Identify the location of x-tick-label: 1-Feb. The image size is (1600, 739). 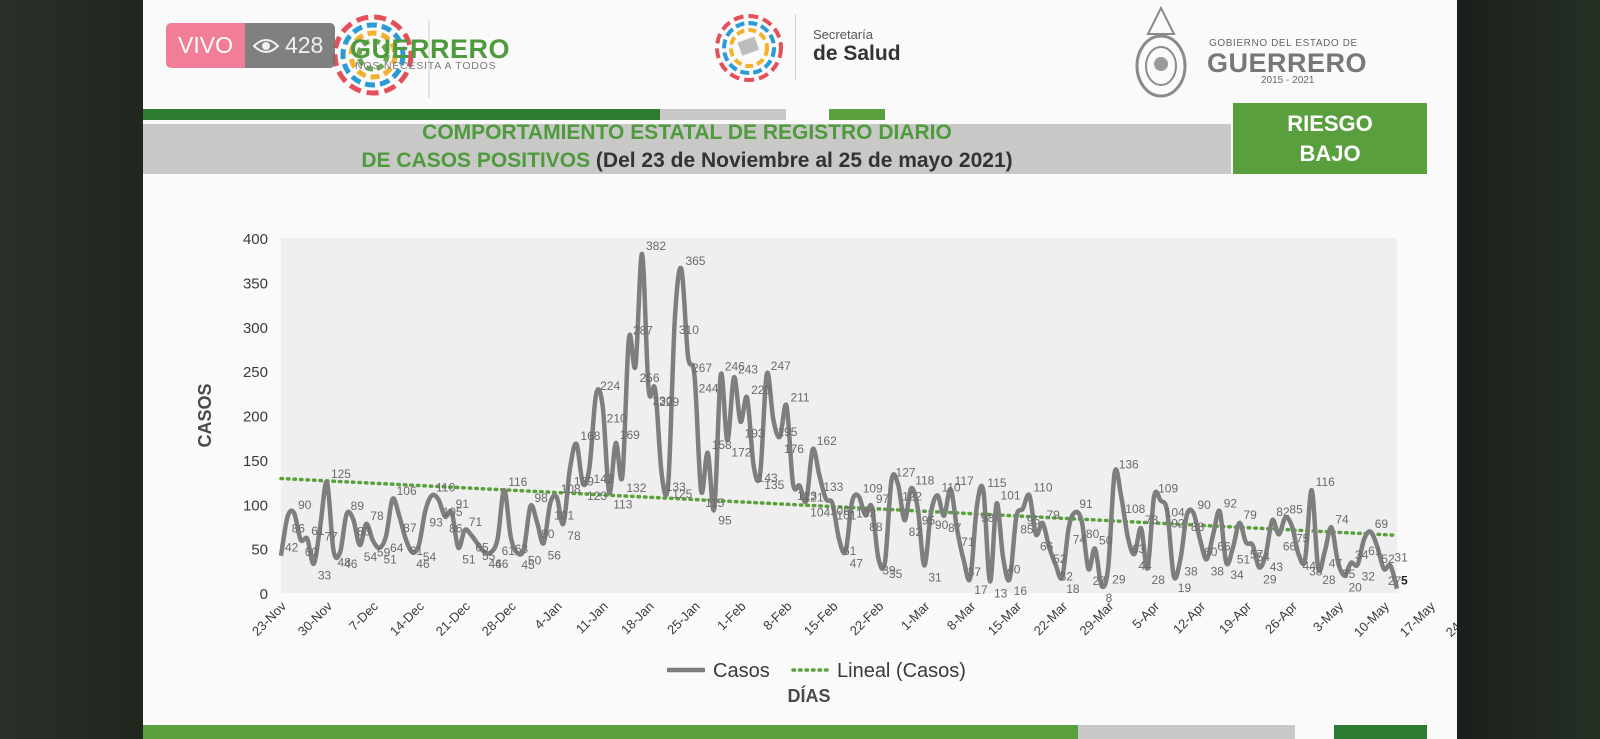
(731, 616).